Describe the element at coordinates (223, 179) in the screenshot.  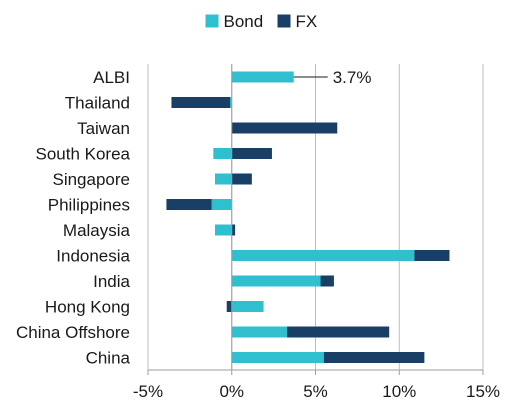
I see `bar-bond-singapore` at that location.